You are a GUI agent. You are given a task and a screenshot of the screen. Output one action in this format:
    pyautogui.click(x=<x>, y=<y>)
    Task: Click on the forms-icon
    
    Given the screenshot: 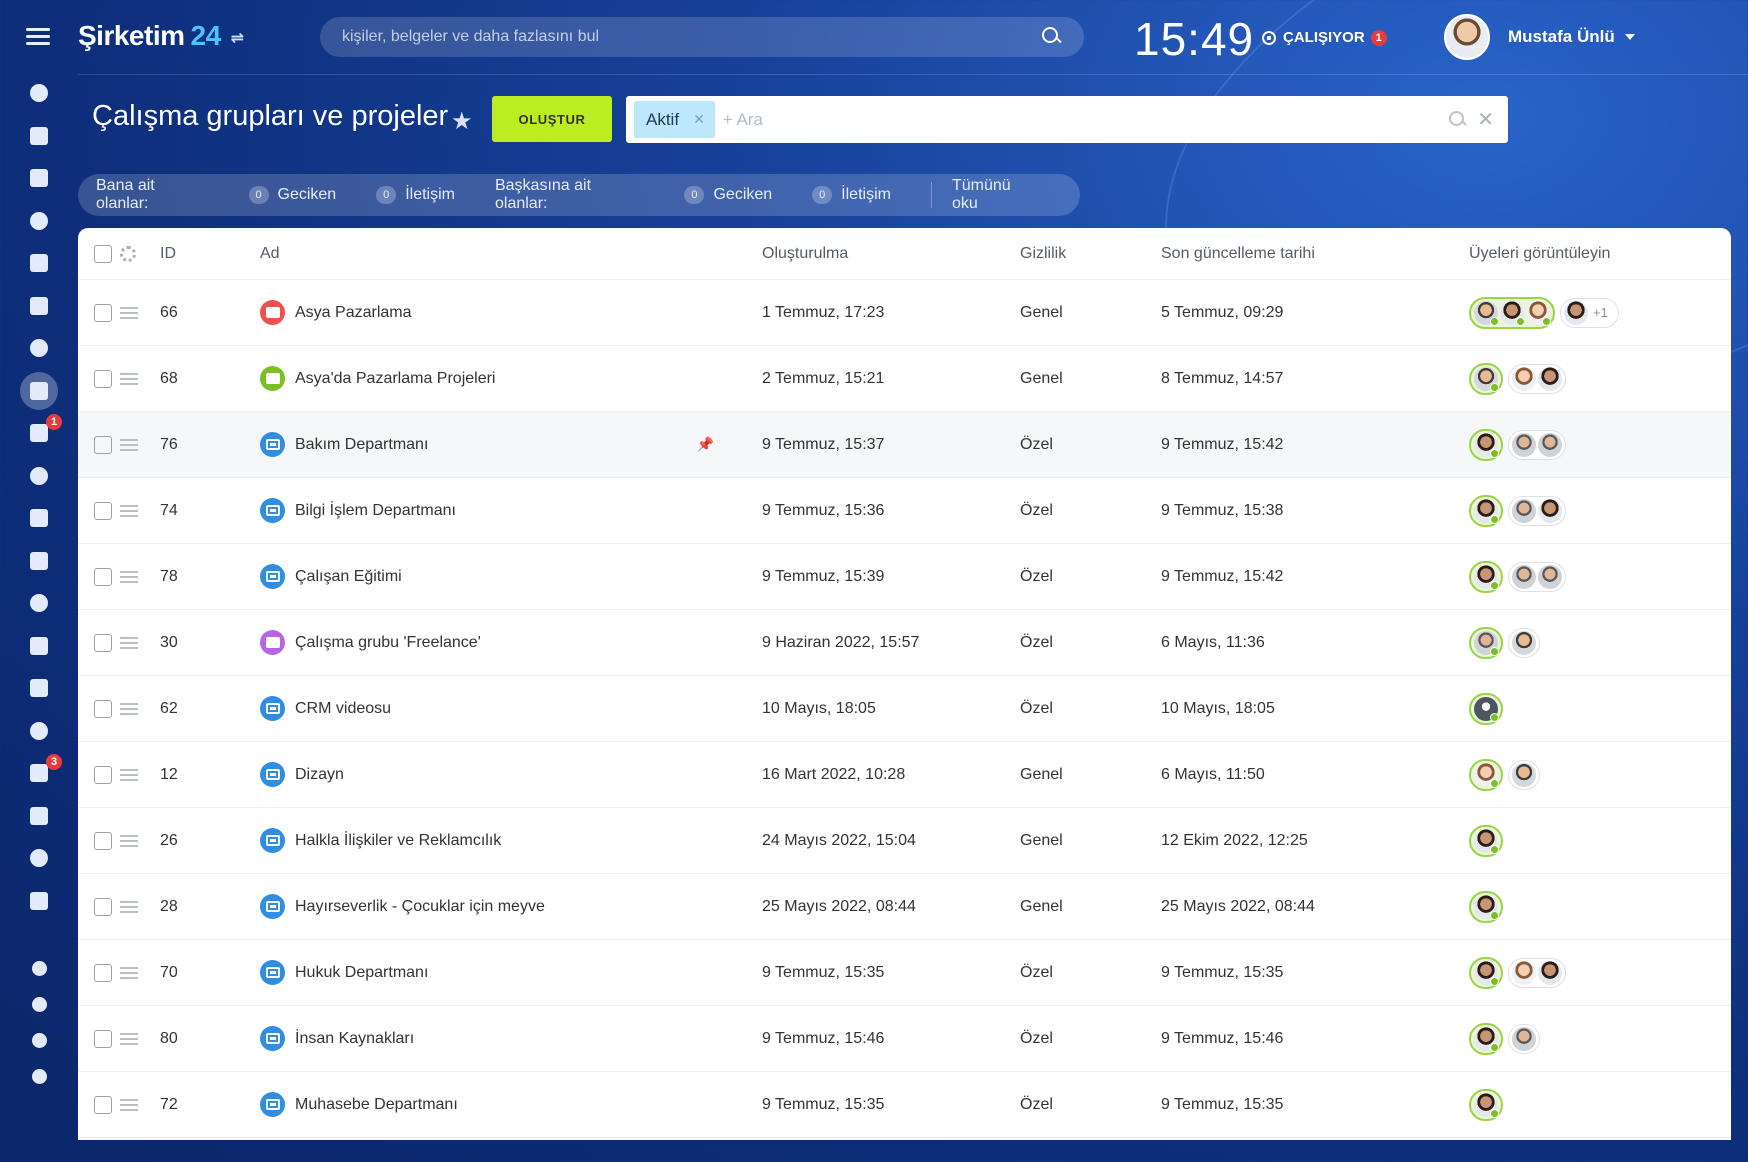 What is the action you would take?
    pyautogui.click(x=39, y=646)
    